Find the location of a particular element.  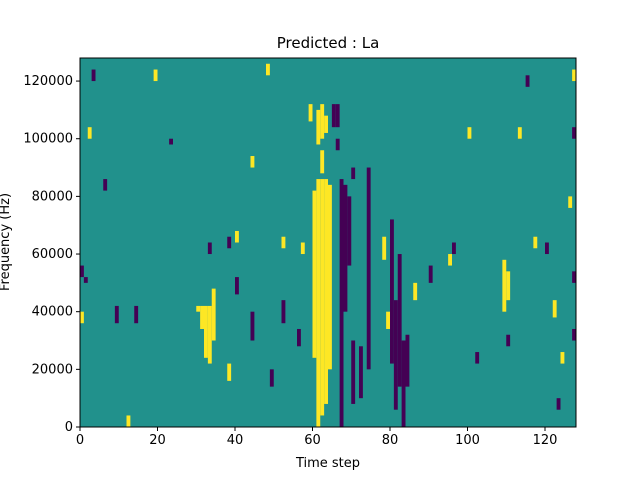

x-tick-label: 20 is located at coordinates (157, 440).